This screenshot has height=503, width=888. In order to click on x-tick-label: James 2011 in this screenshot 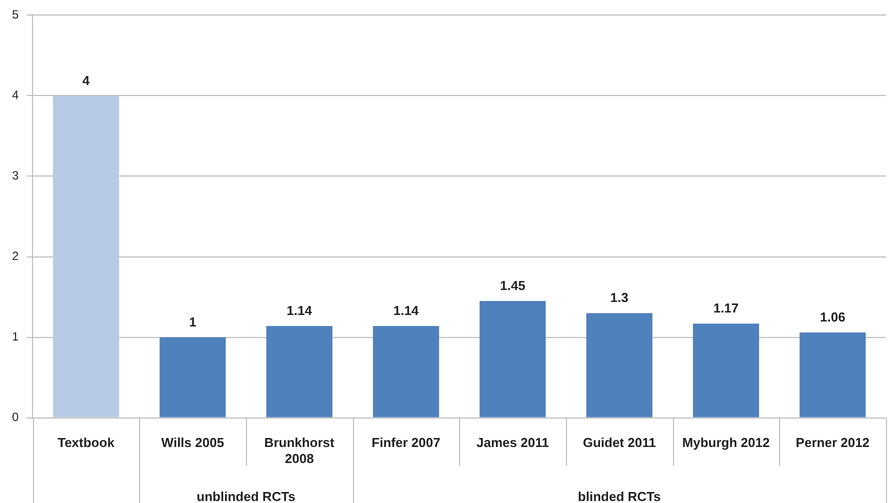, I will do `click(512, 442)`.